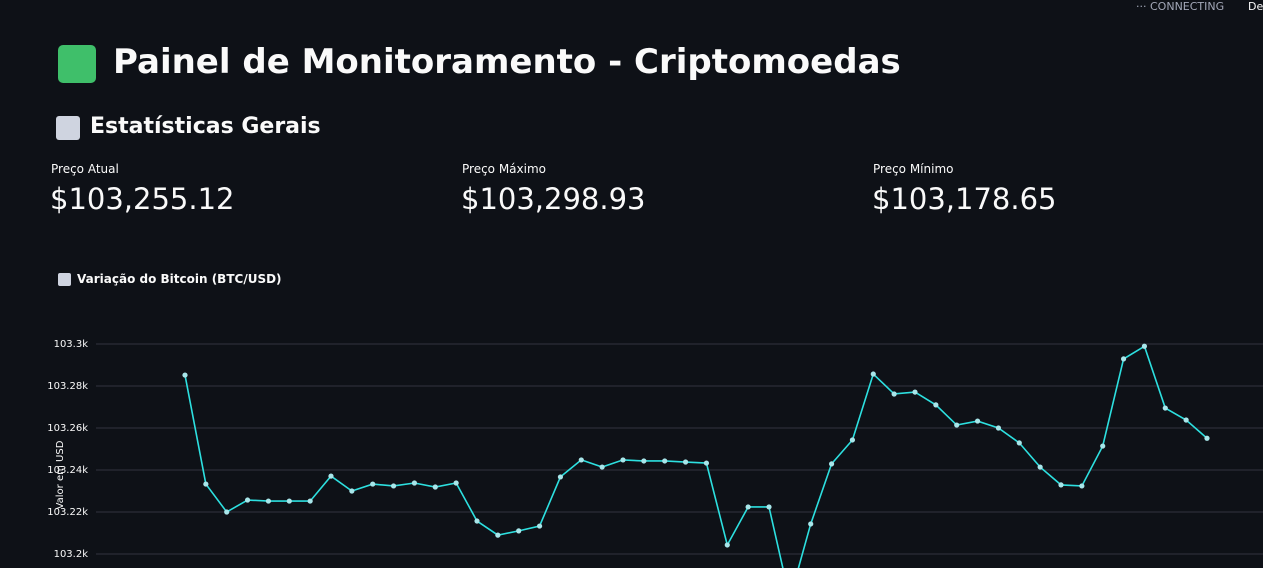  Describe the element at coordinates (77, 64) in the screenshot. I see `title-icon` at that location.